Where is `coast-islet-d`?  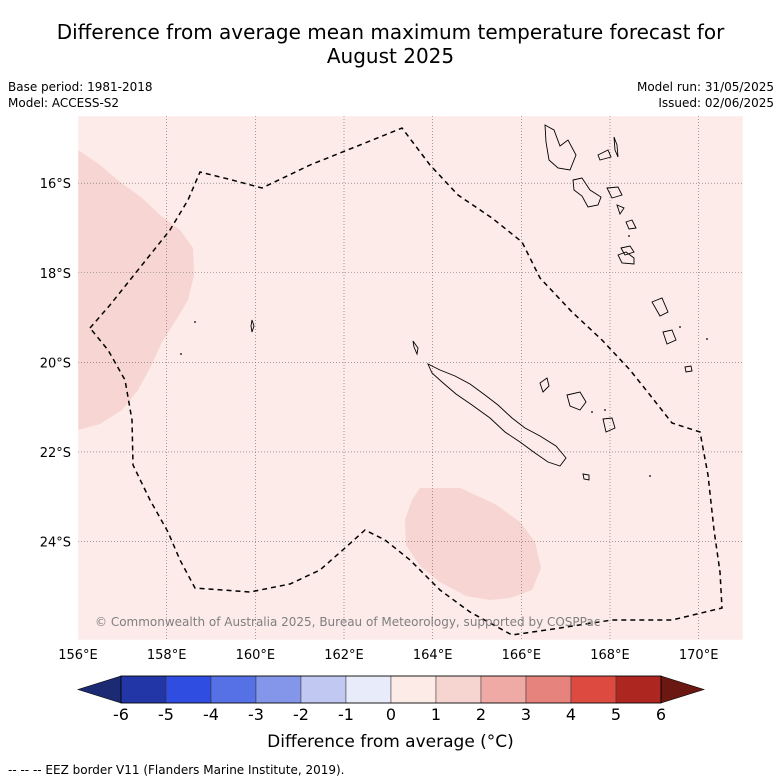 coast-islet-d is located at coordinates (252, 326).